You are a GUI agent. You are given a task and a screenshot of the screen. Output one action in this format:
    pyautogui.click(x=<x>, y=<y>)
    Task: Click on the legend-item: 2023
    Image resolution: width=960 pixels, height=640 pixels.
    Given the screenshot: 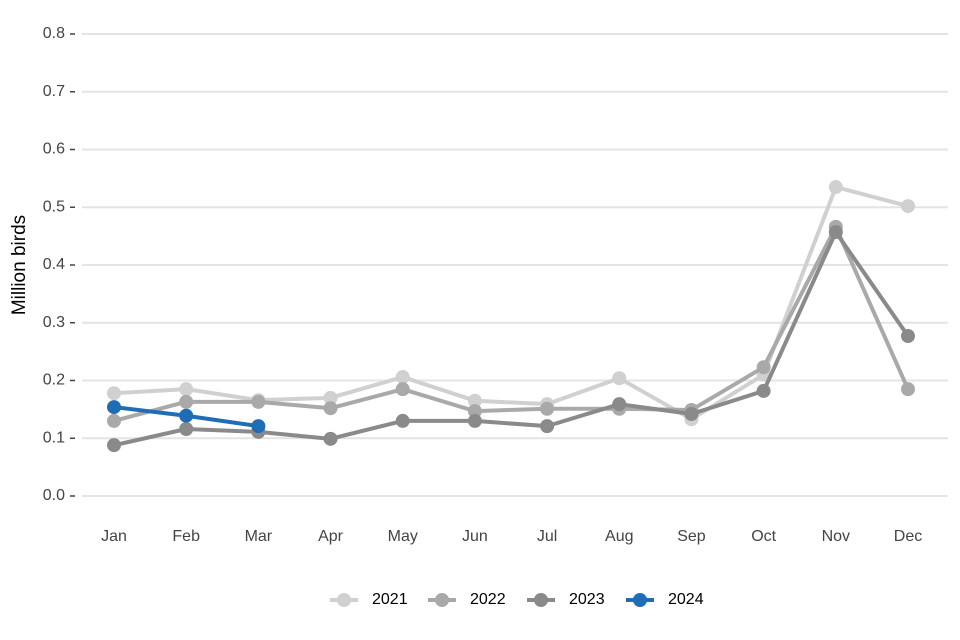 What is the action you would take?
    pyautogui.click(x=566, y=599)
    